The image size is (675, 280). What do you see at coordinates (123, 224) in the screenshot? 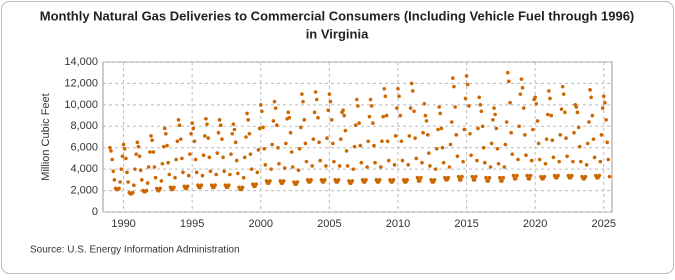
I see `x-tick-label: 1990` at bounding box center [123, 224].